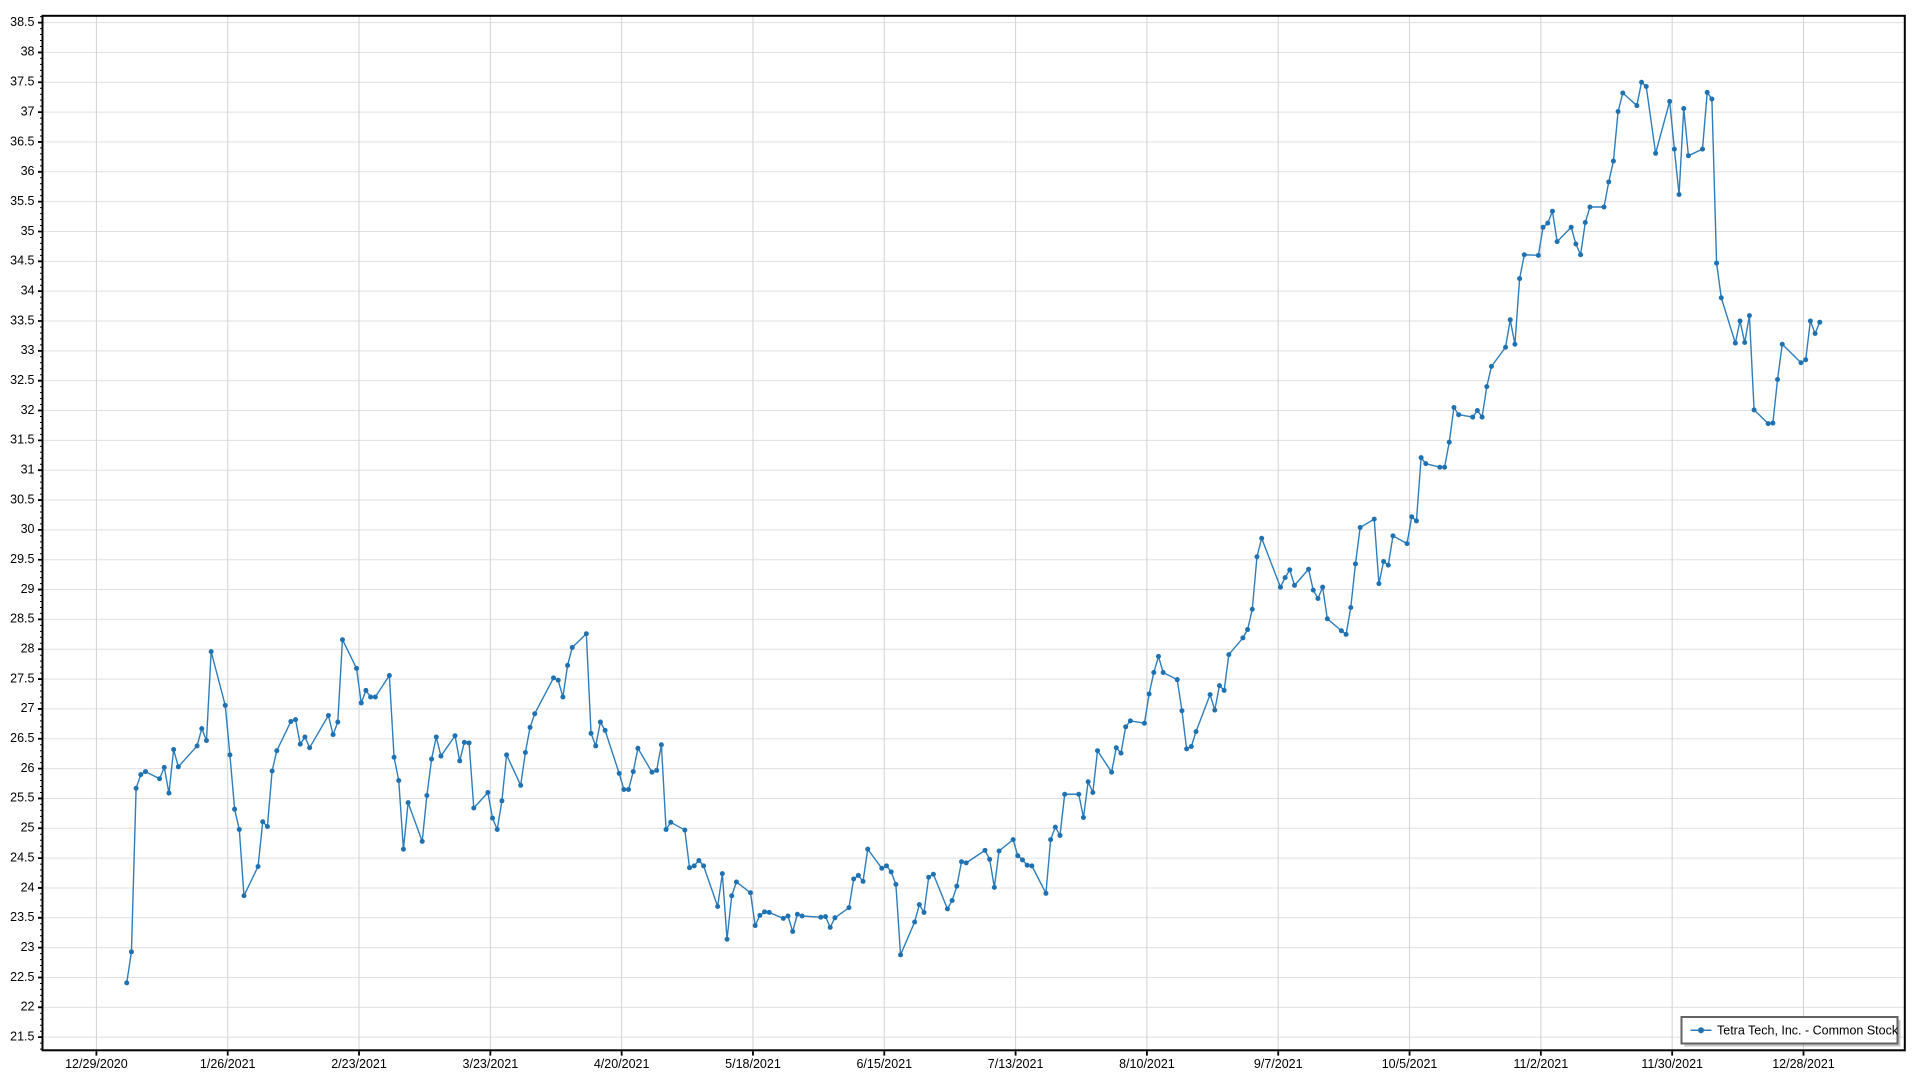 Image resolution: width=1920 pixels, height=1080 pixels. Describe the element at coordinates (1147, 1064) in the screenshot. I see `svg-text: 8/10/2021` at that location.